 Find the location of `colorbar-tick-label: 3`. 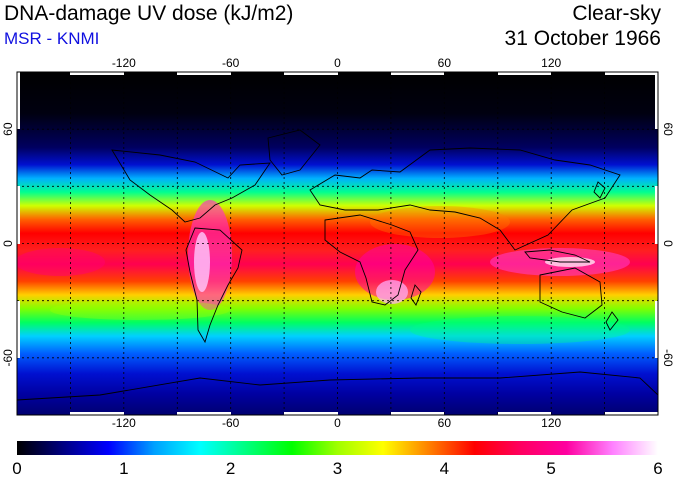

colorbar-tick-label: 3 is located at coordinates (337, 468).